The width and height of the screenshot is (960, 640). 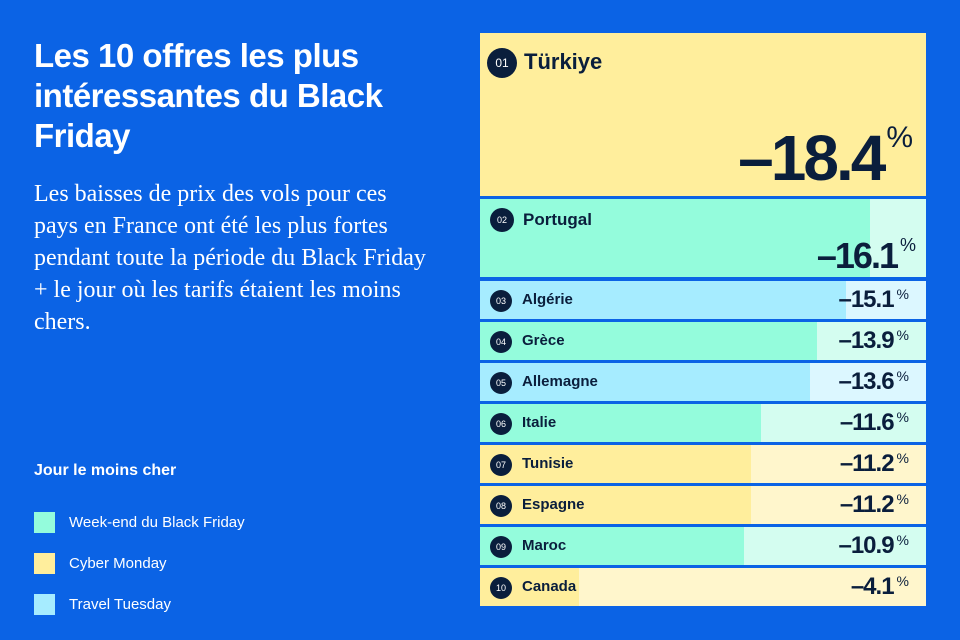 I want to click on value-label: –10.9%, so click(x=873, y=546).